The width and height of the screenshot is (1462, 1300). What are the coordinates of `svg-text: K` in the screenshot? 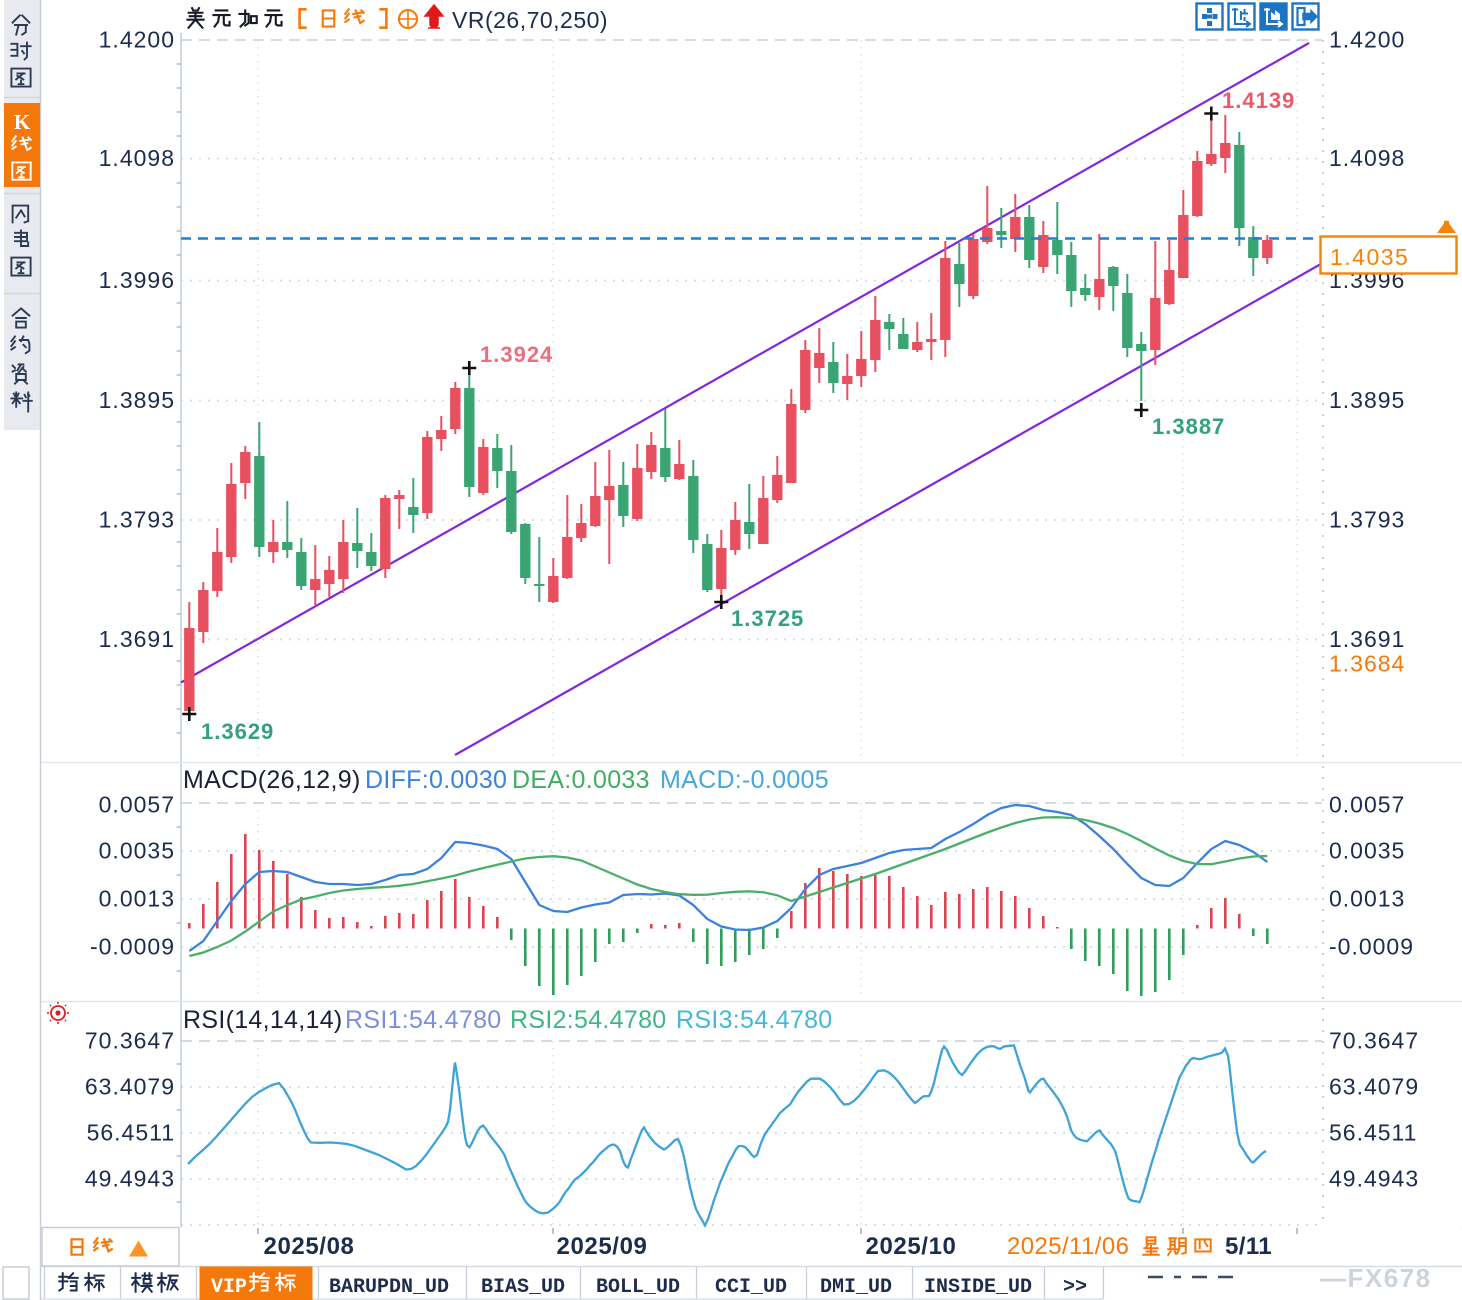 It's located at (22, 122).